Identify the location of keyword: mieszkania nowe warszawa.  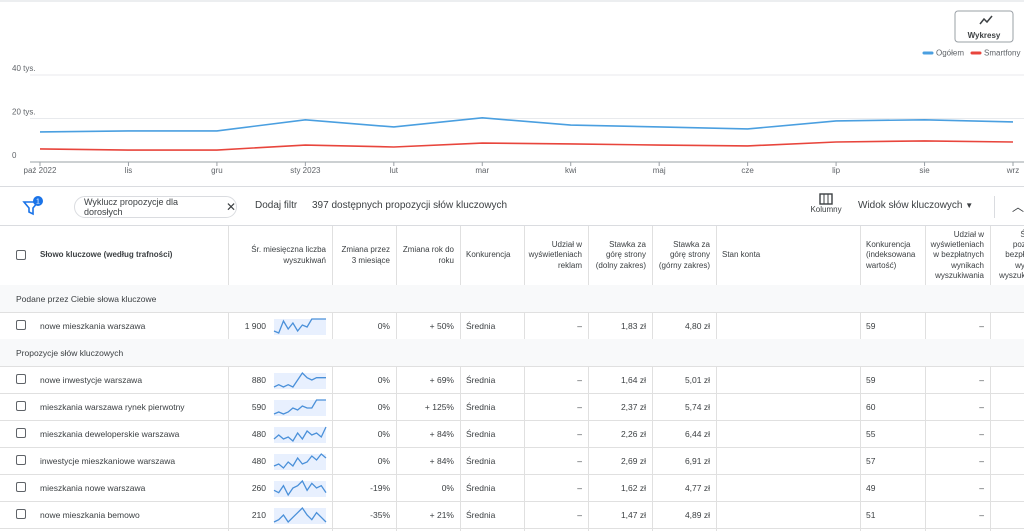
(93, 487).